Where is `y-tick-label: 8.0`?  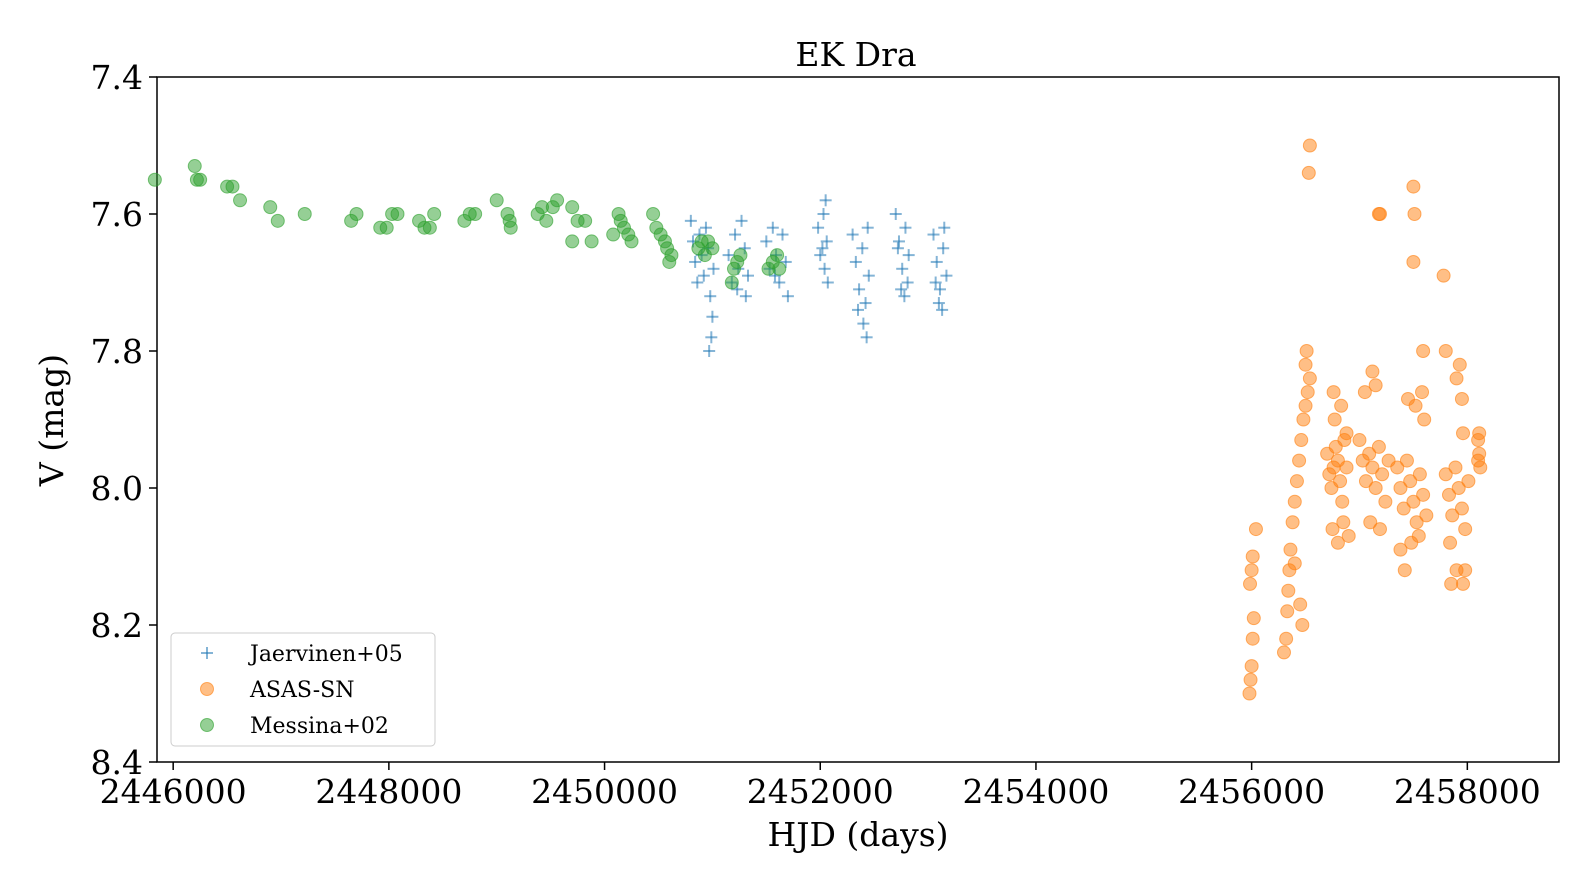
y-tick-label: 8.0 is located at coordinates (117, 488).